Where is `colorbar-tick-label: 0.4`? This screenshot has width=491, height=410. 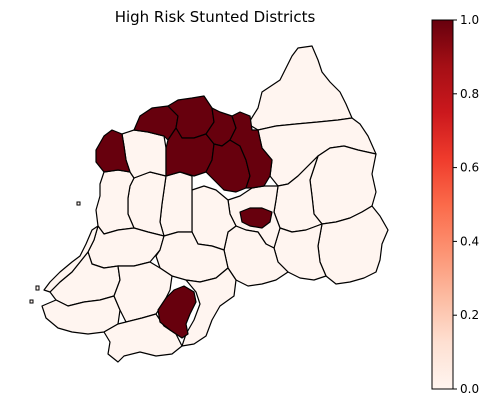
colorbar-tick-label: 0.4 is located at coordinates (469, 241).